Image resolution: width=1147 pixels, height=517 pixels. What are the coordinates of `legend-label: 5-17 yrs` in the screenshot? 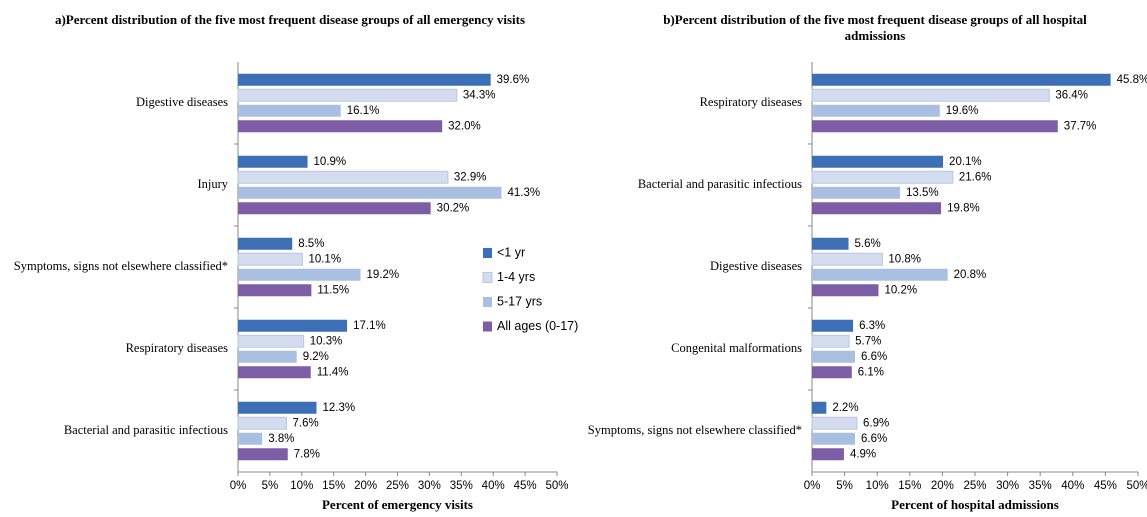 It's located at (519, 301).